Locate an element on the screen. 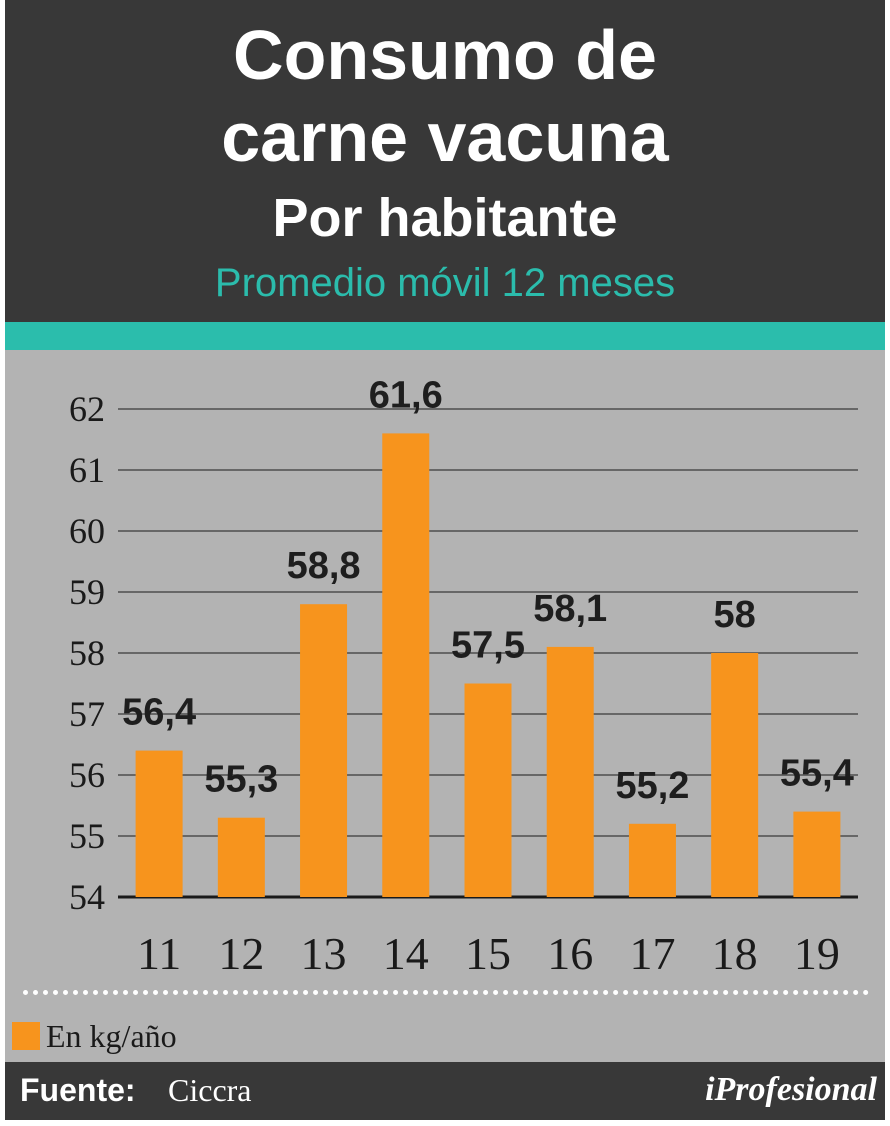 Image resolution: width=890 pixels, height=1126 pixels. x-tick-label: 18 is located at coordinates (735, 953).